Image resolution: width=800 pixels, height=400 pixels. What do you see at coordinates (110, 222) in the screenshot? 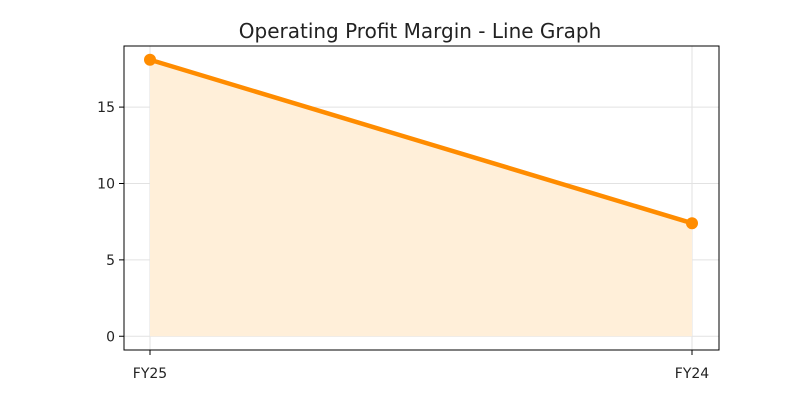
I see `y-axis-ticks: 0 5 10 15` at bounding box center [110, 222].